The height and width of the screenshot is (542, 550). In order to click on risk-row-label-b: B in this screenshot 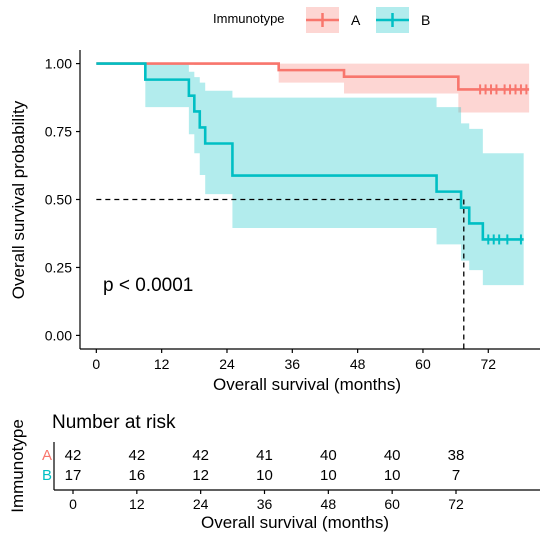, I will do `click(47, 475)`.